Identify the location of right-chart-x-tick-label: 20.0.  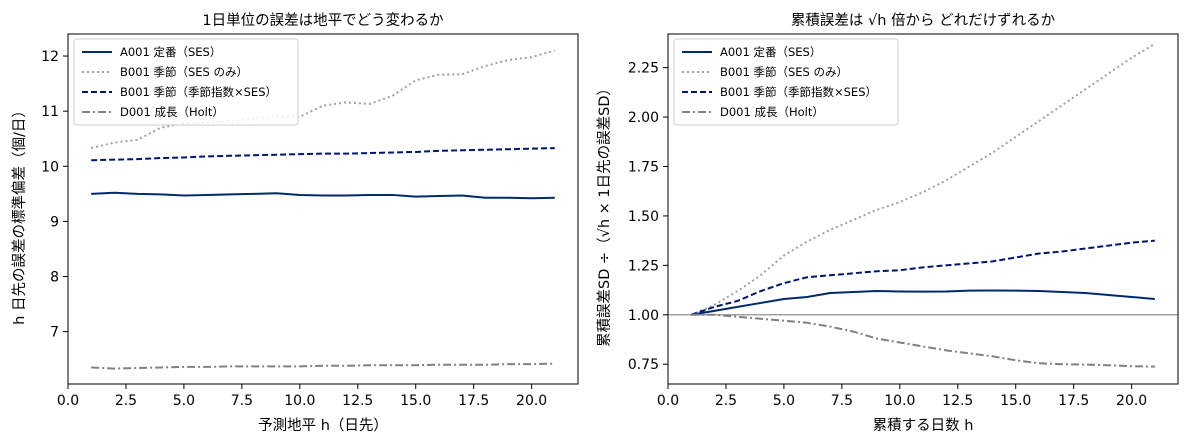
(1131, 401).